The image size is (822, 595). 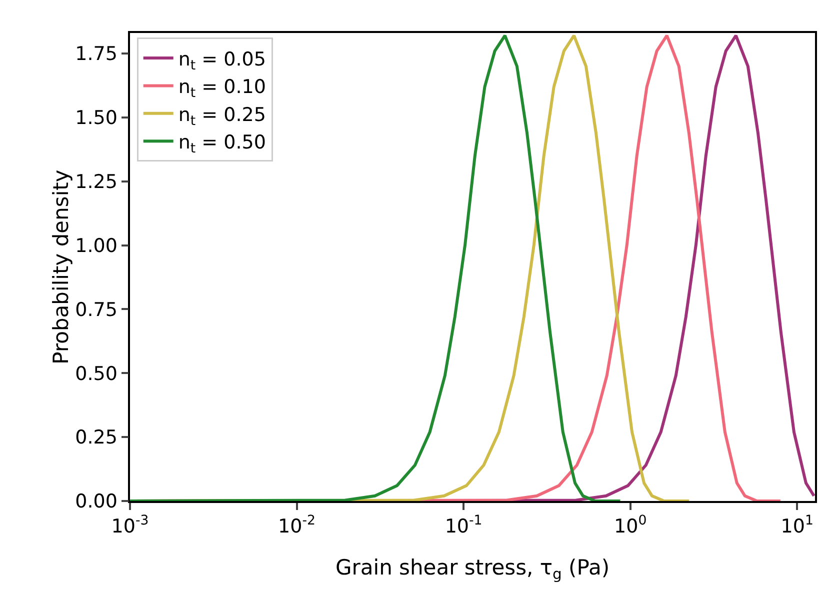 I want to click on y-tick-label: 1.25, so click(x=96, y=181).